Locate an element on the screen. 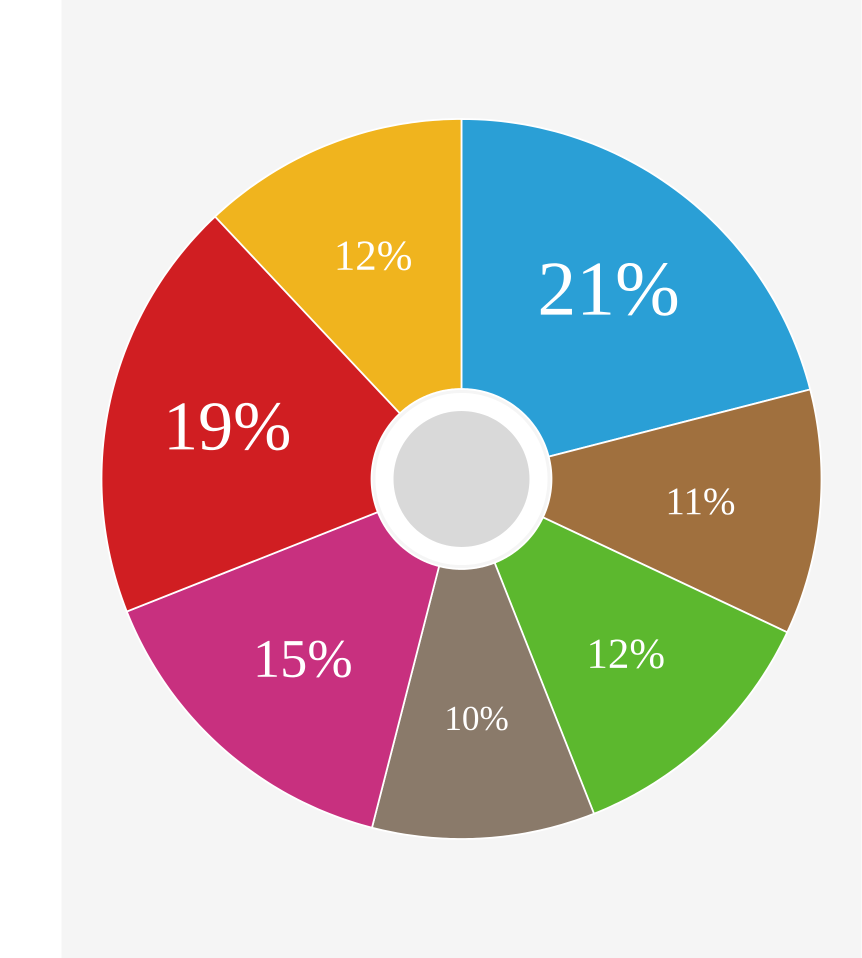 Image resolution: width=862 pixels, height=958 pixels. data-label: 15% is located at coordinates (305, 659).